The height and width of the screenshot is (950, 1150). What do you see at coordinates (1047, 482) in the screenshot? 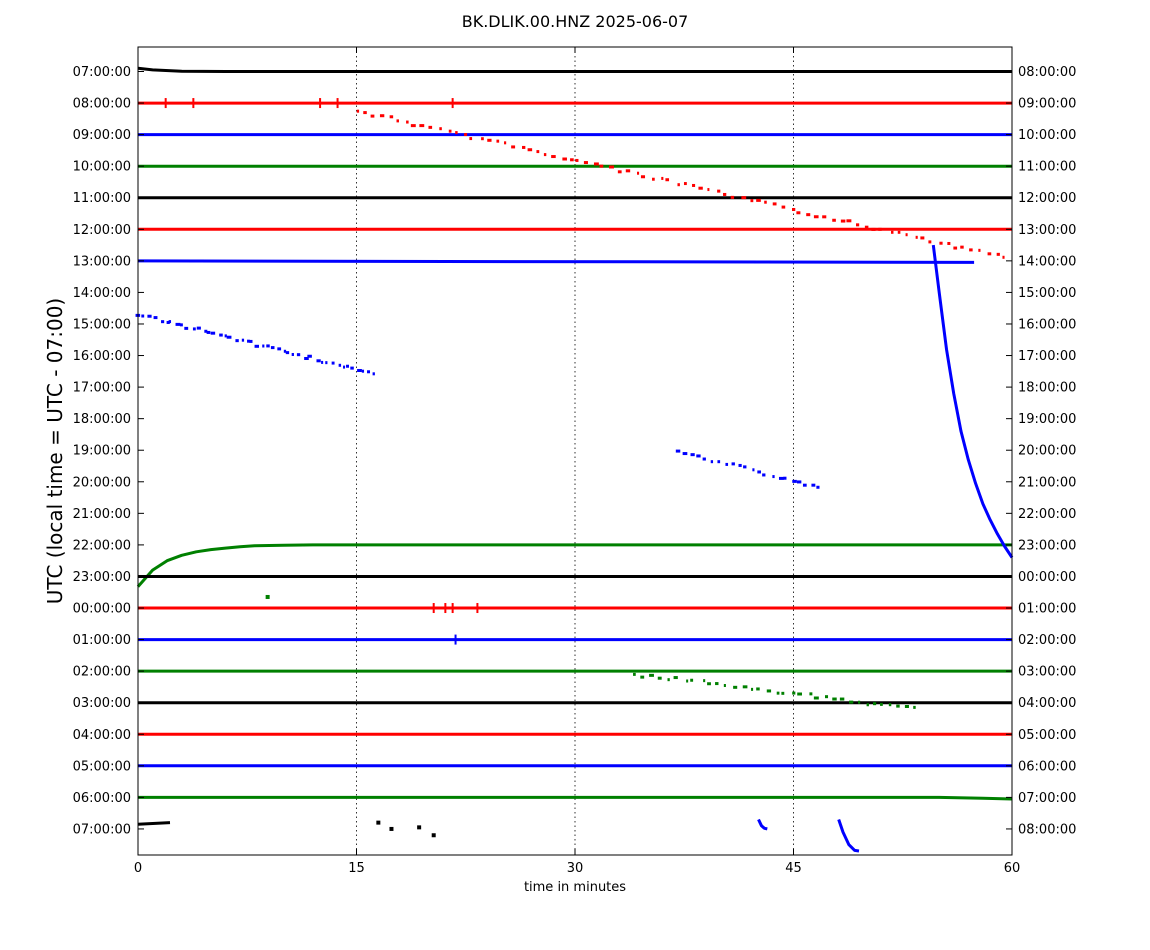
I see `y-tick-label-right: 21:00:00` at bounding box center [1047, 482].